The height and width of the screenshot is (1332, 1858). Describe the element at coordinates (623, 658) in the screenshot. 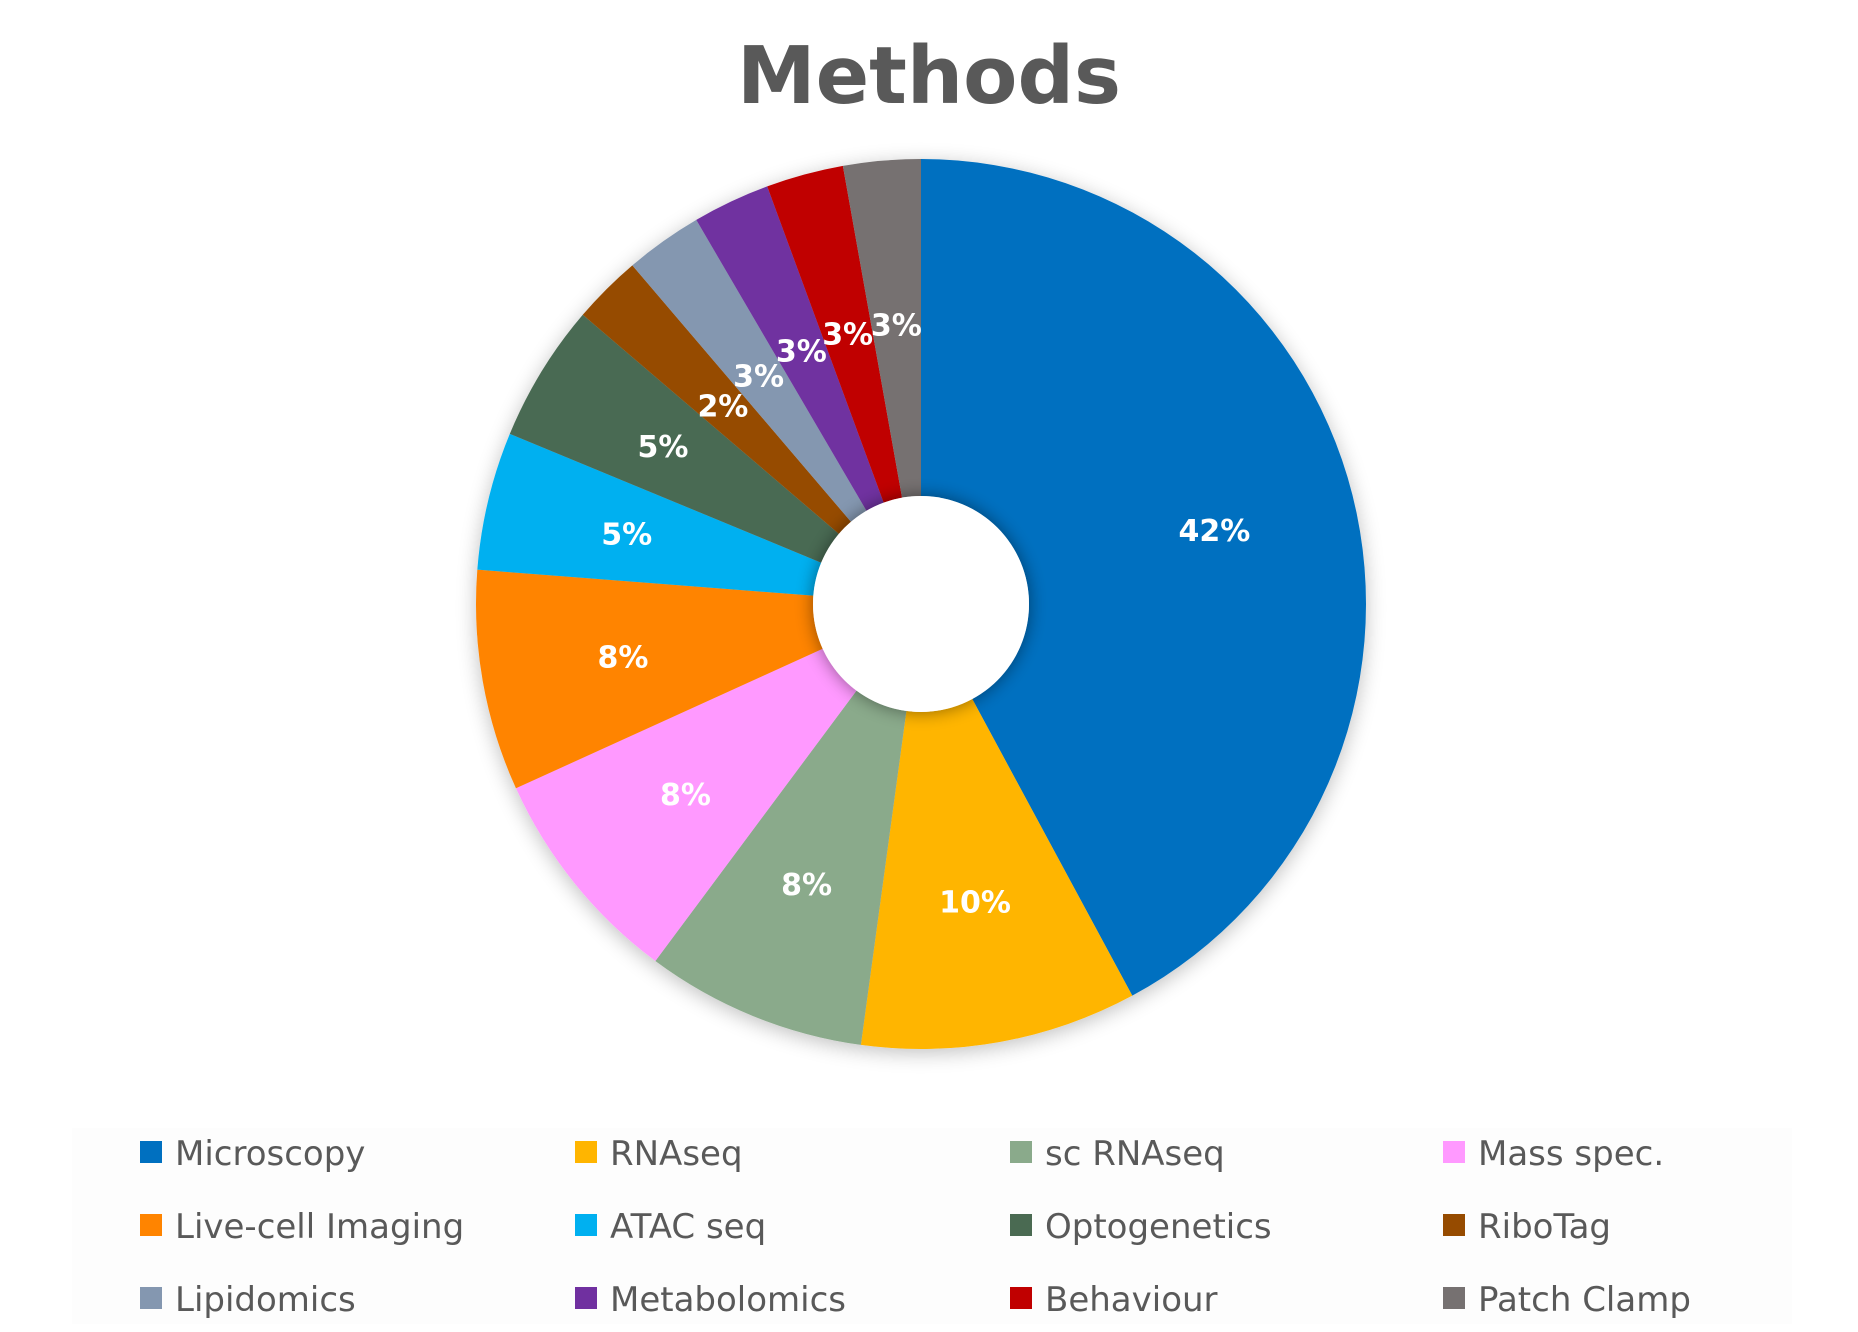

I see `data-label-live-cell-imaging: 8%` at that location.